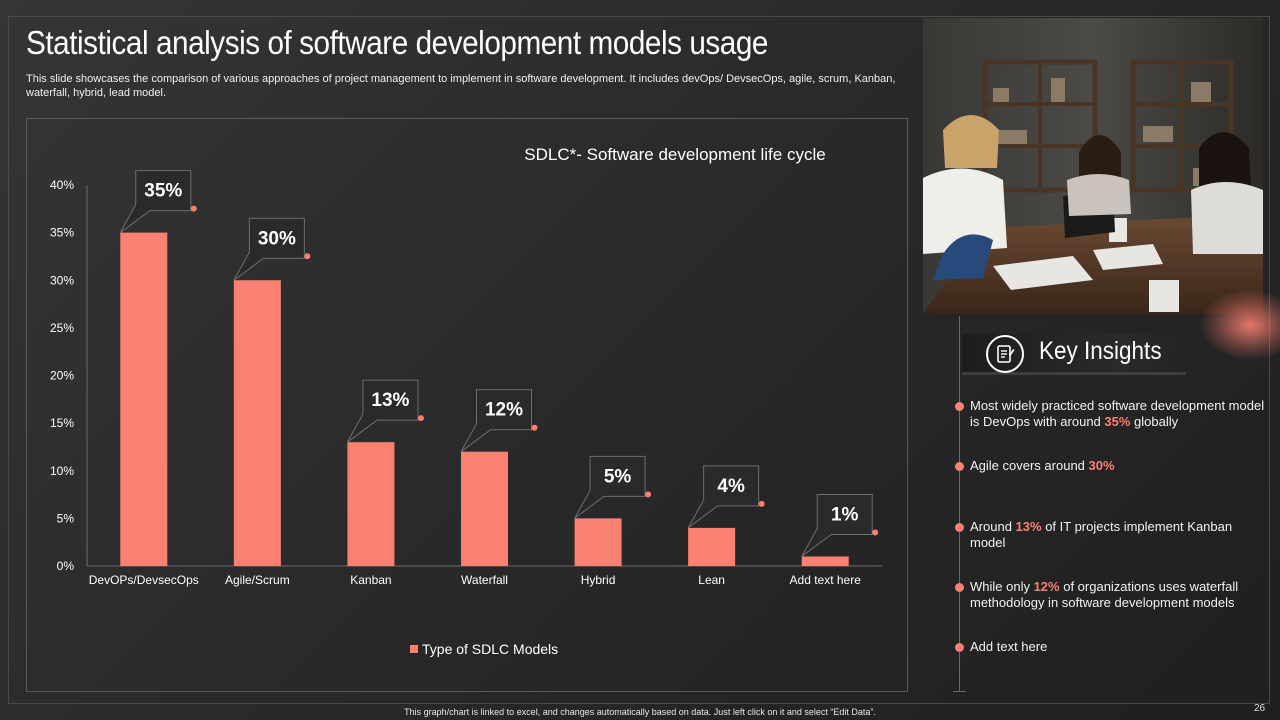 The image size is (1280, 720). What do you see at coordinates (277, 238) in the screenshot?
I see `data-label: 30%` at bounding box center [277, 238].